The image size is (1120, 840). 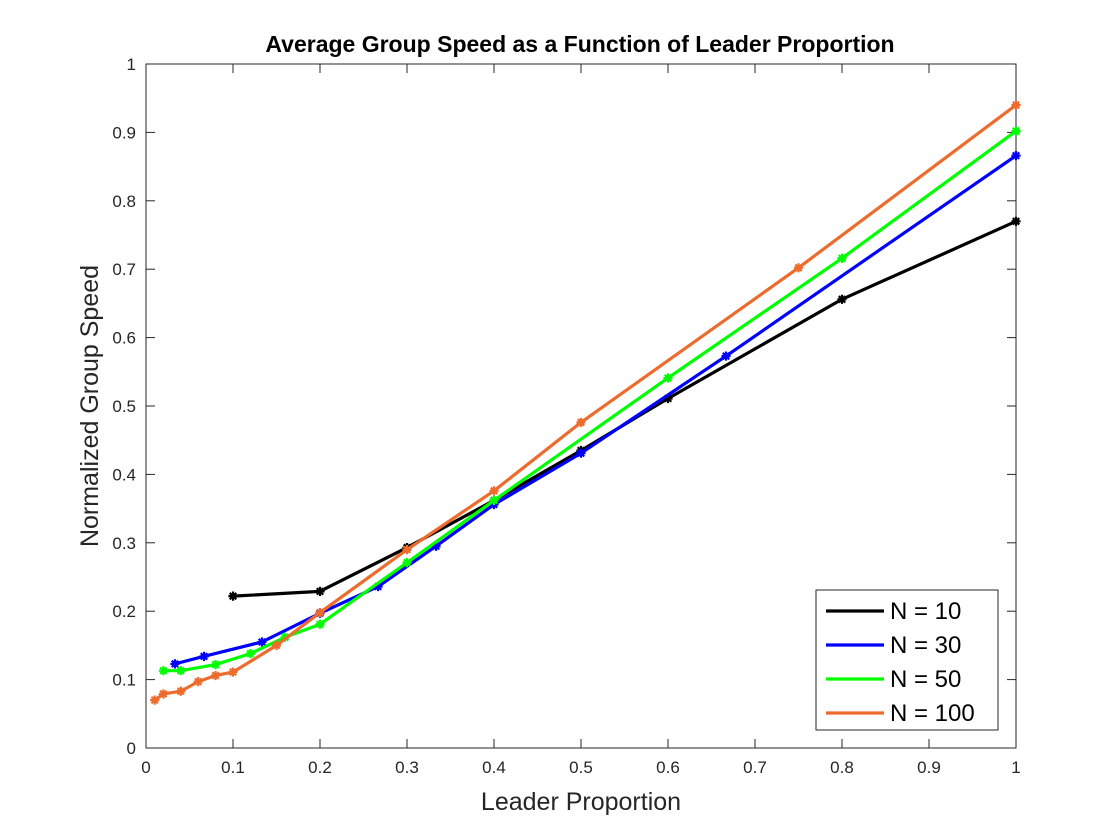 What do you see at coordinates (932, 713) in the screenshot?
I see `legend-label-4: N = 100` at bounding box center [932, 713].